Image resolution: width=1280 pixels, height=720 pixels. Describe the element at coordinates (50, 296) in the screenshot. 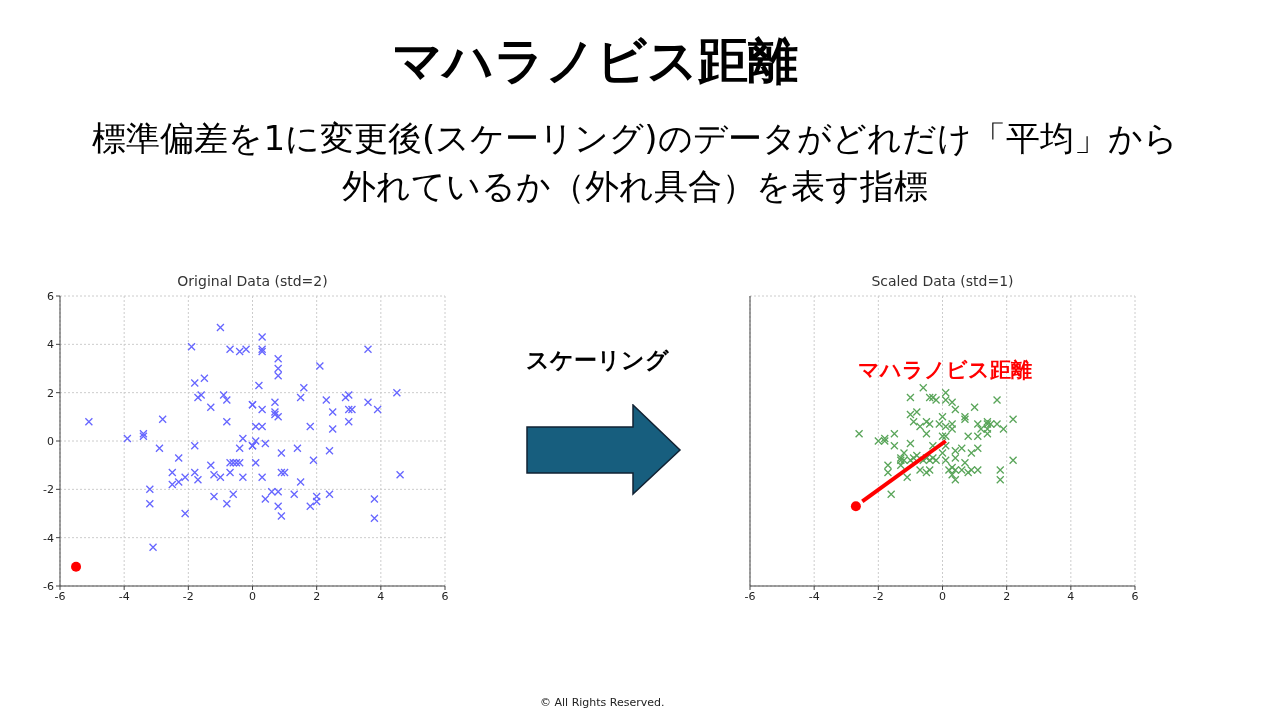

I see `y-tick-label: 6` at that location.